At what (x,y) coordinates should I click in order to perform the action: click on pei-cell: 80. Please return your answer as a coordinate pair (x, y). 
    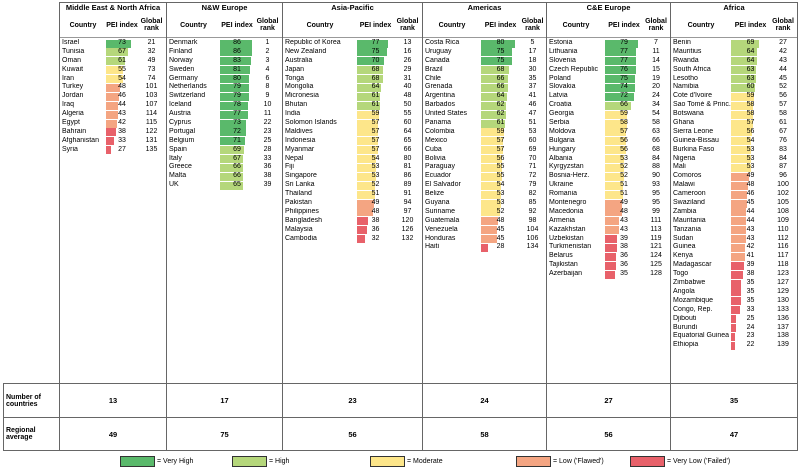
    Looking at the image, I should click on (500, 43).